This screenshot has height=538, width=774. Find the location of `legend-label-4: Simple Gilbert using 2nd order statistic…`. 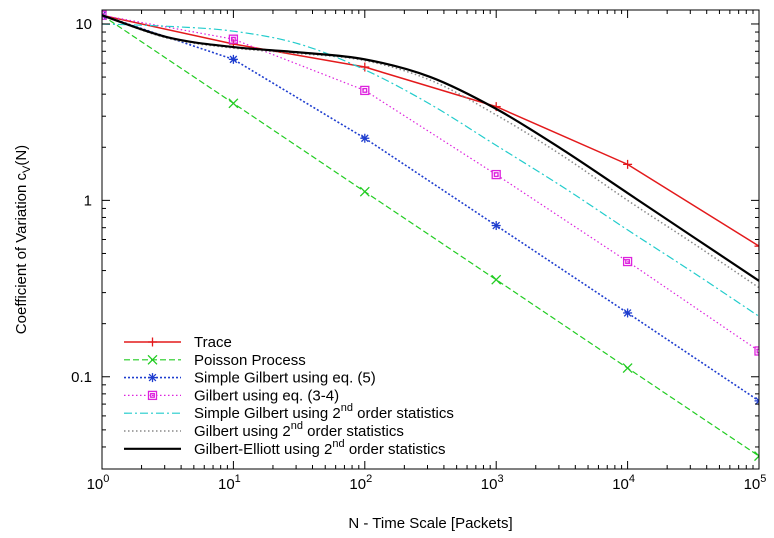

legend-label-4: Simple Gilbert using 2nd order statistic… is located at coordinates (324, 412).